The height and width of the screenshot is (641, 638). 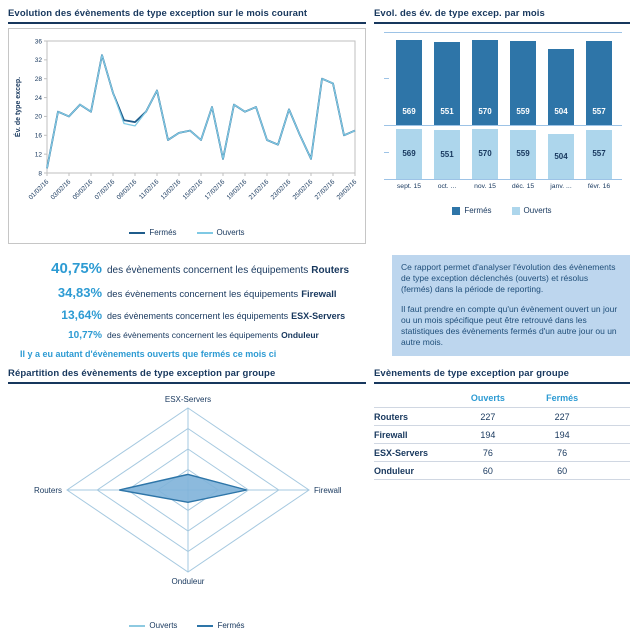 What do you see at coordinates (614, 399) in the screenshot?
I see `table-header-spacer` at bounding box center [614, 399].